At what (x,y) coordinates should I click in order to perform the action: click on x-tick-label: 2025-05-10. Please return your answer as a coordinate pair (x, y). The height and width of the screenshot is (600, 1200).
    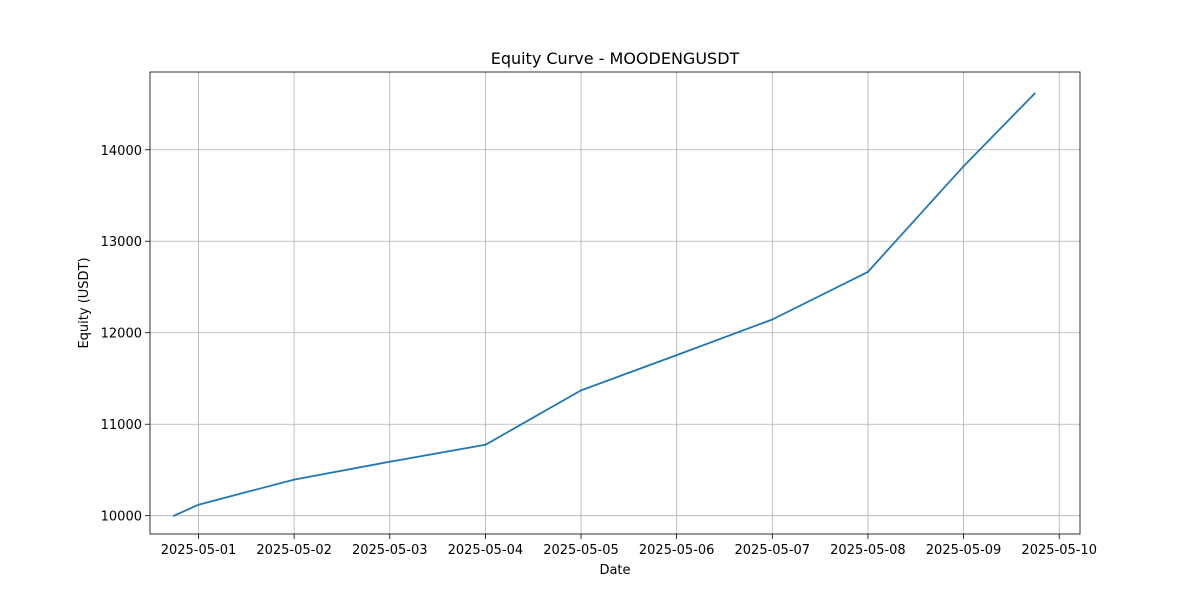
    Looking at the image, I should click on (1059, 550).